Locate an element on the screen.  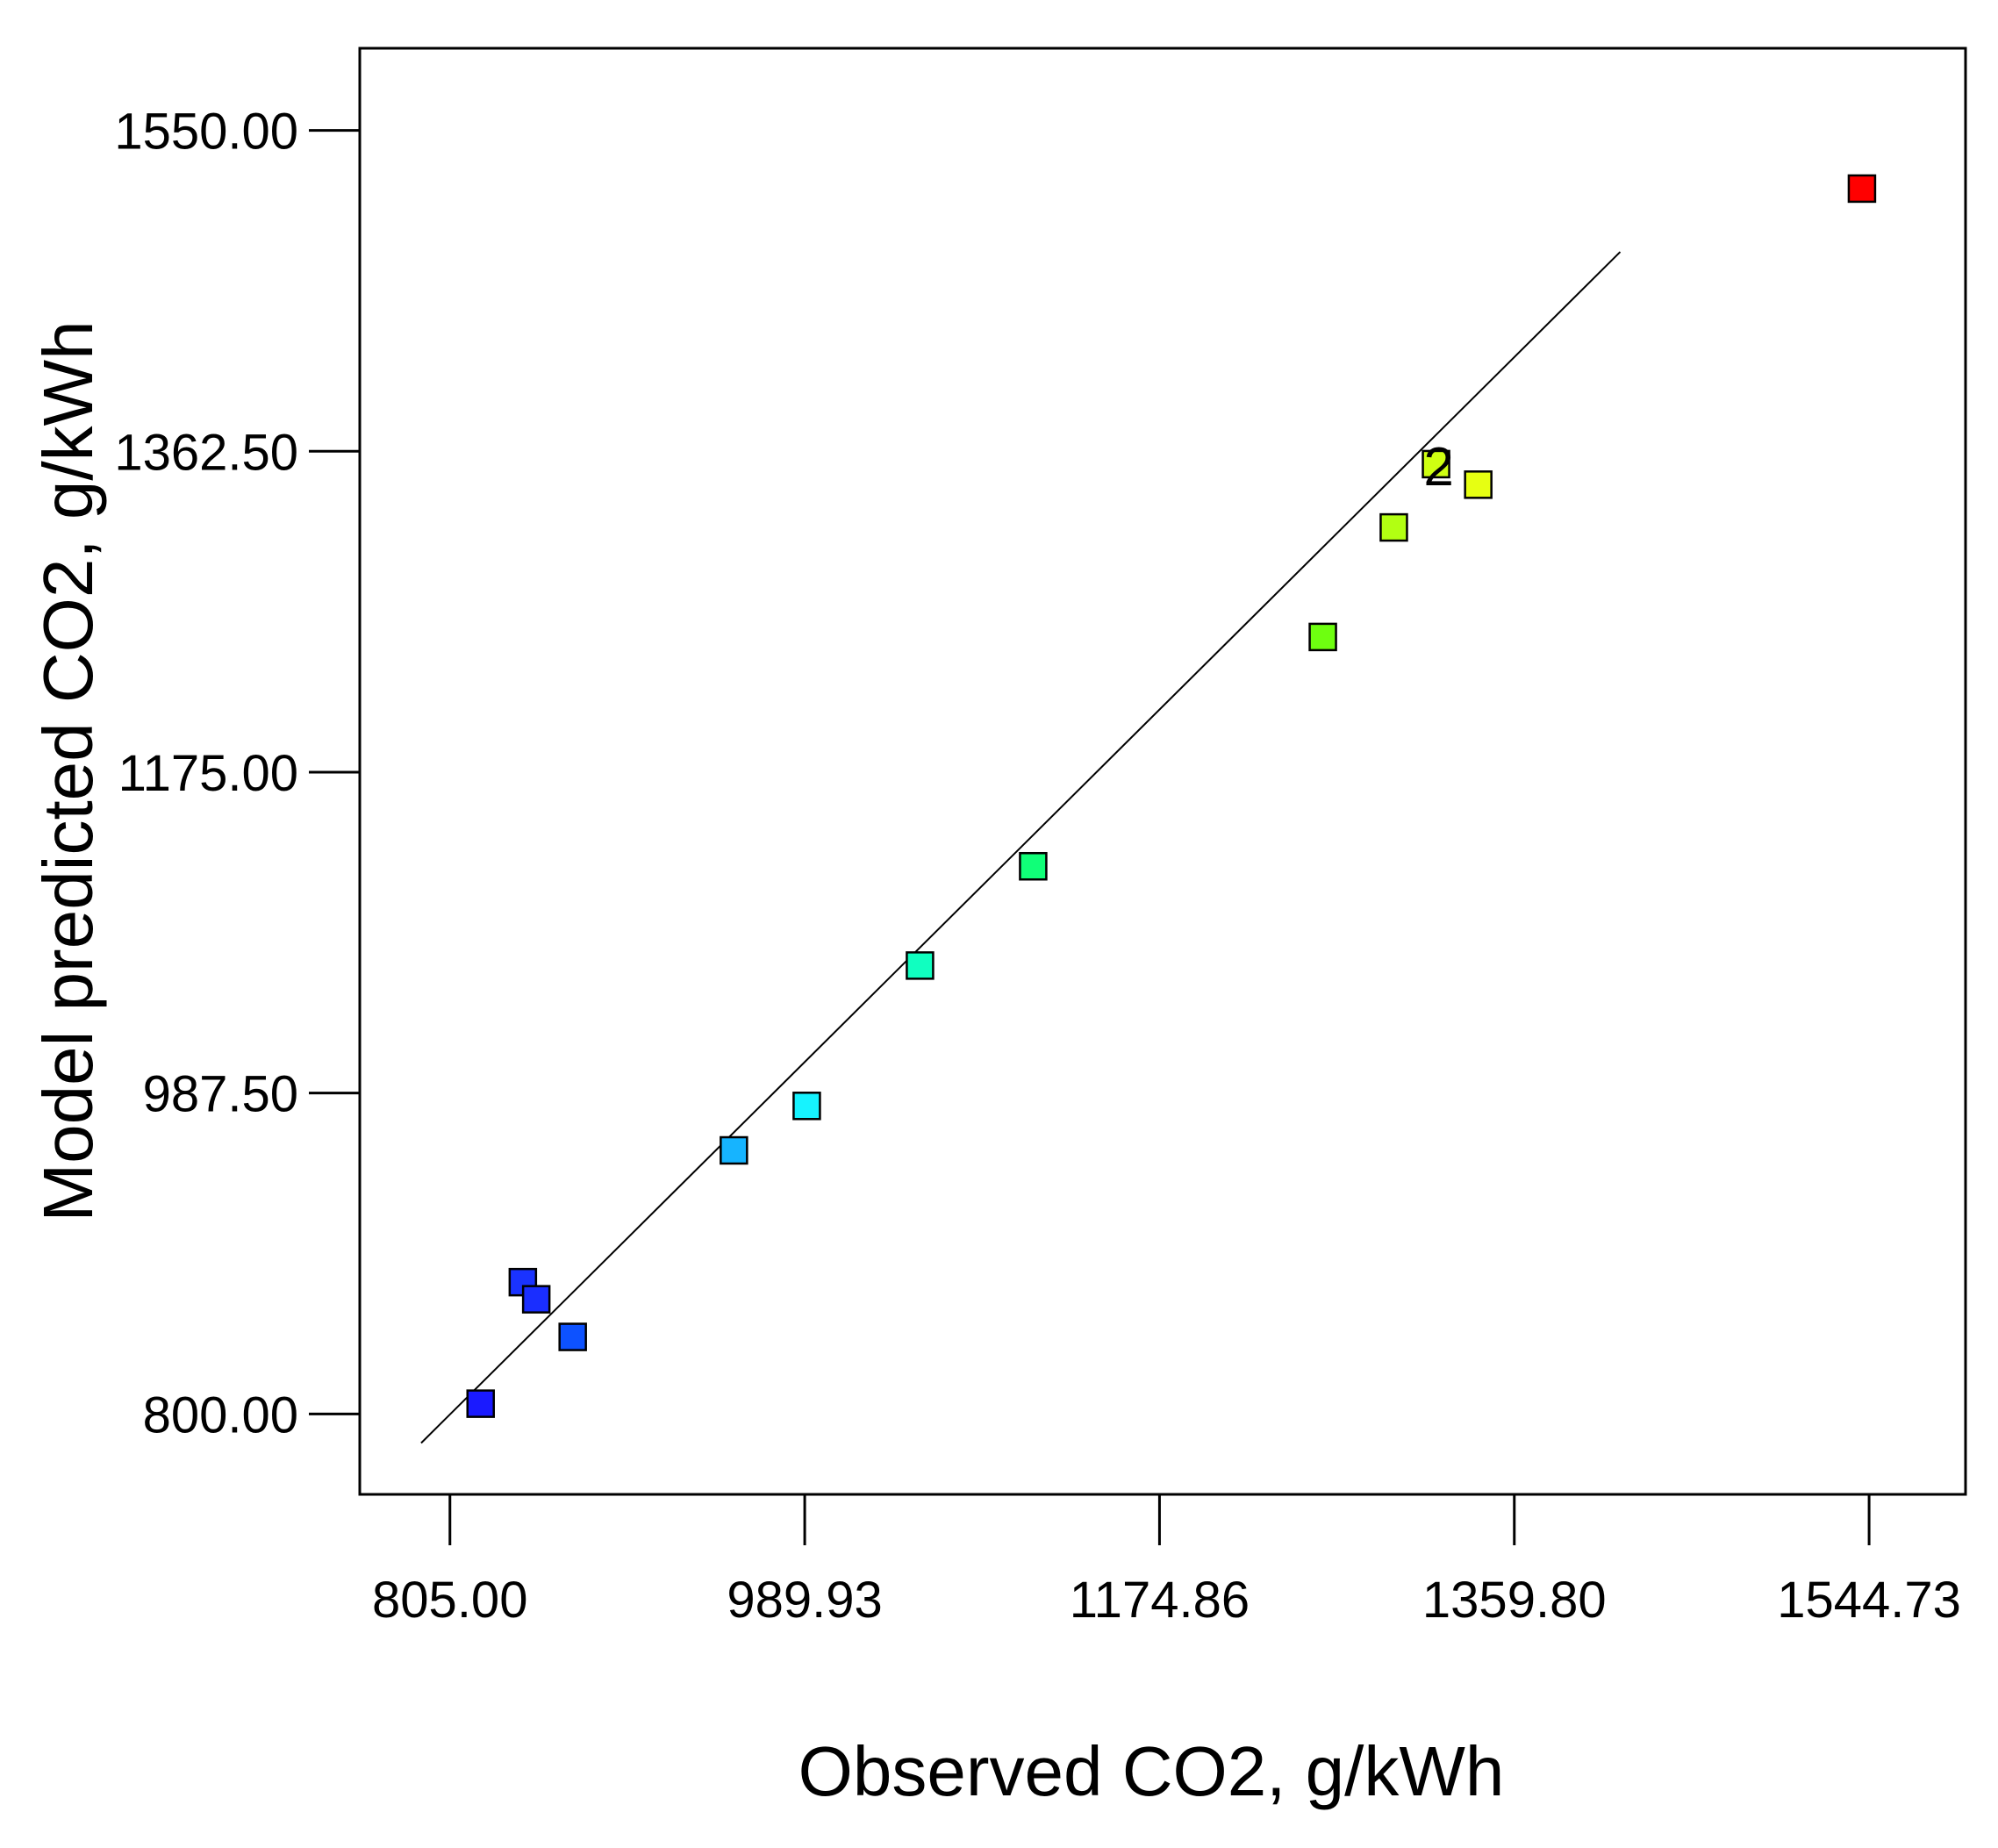
x-tick-label: 805.00 is located at coordinates (449, 1600).